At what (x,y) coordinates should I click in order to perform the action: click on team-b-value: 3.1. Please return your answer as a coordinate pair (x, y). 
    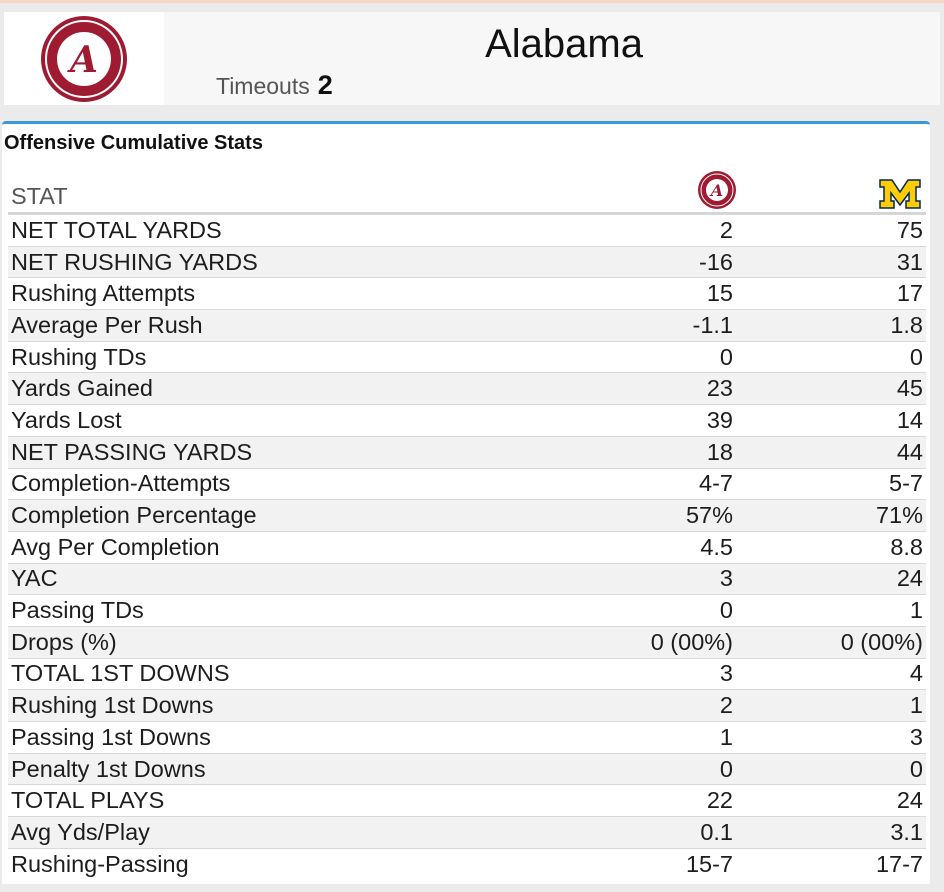
    Looking at the image, I should click on (906, 831).